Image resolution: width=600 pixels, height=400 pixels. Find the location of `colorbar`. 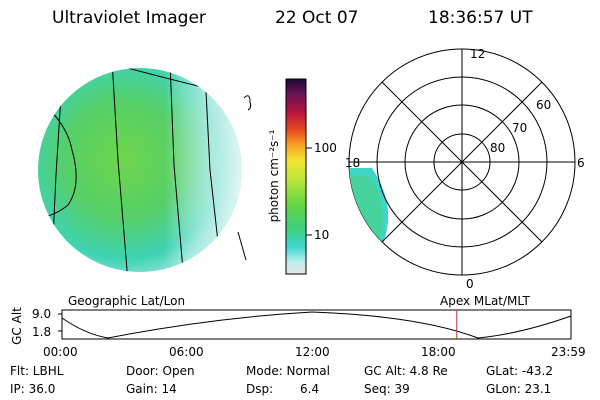

colorbar is located at coordinates (298, 176).